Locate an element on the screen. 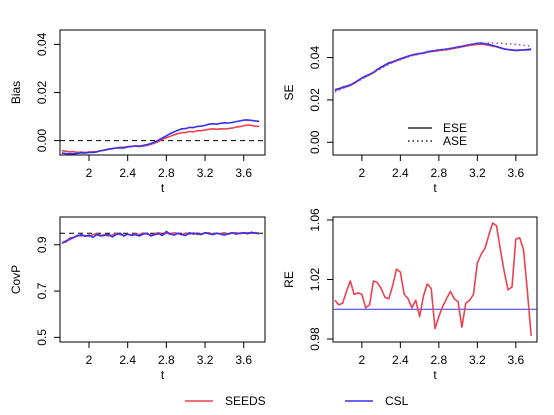 Image resolution: width=554 pixels, height=415 pixels. y-tick-label: 0.98 is located at coordinates (315, 339).